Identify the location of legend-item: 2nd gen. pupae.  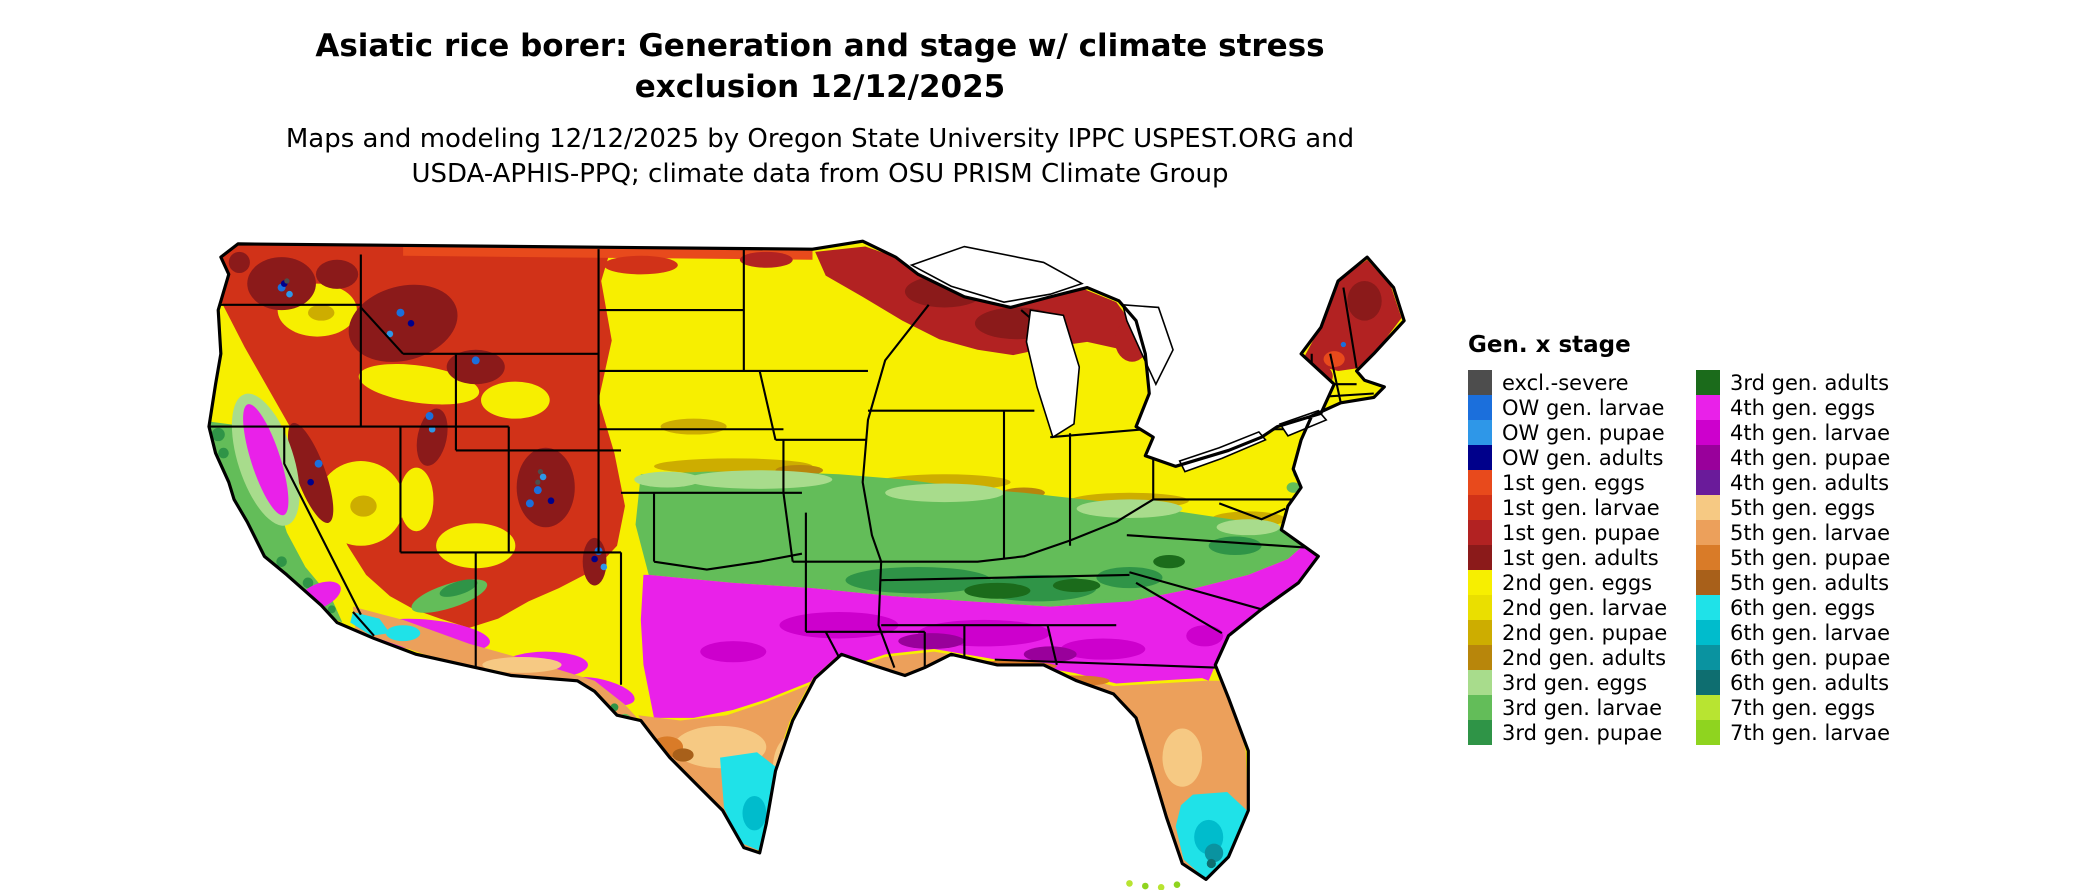
(1575, 632).